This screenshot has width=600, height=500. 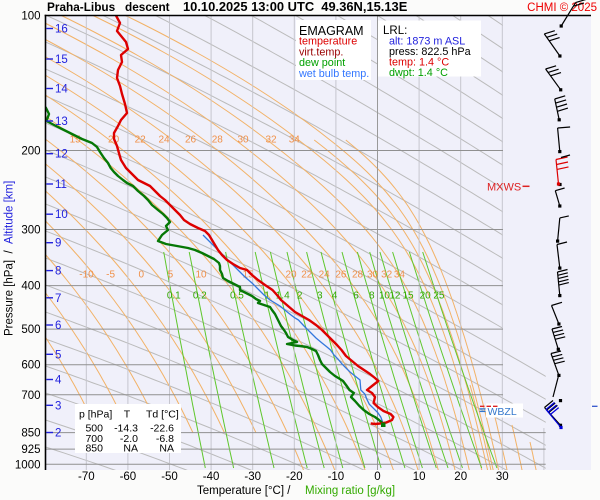 What do you see at coordinates (162, 415) in the screenshot?
I see `svg-text: Td [°C]` at bounding box center [162, 415].